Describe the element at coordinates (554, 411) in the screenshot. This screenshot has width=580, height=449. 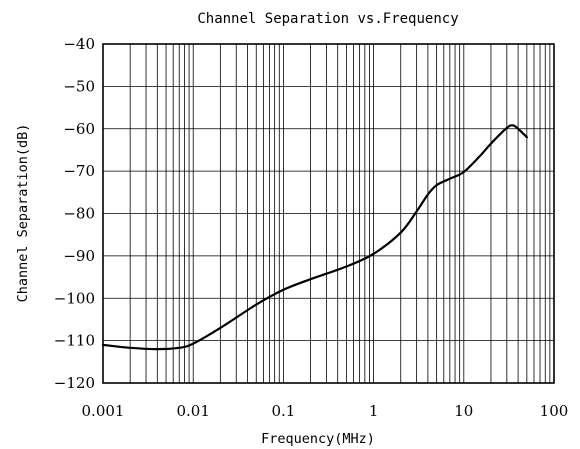
I see `x-tick-label: 100` at that location.